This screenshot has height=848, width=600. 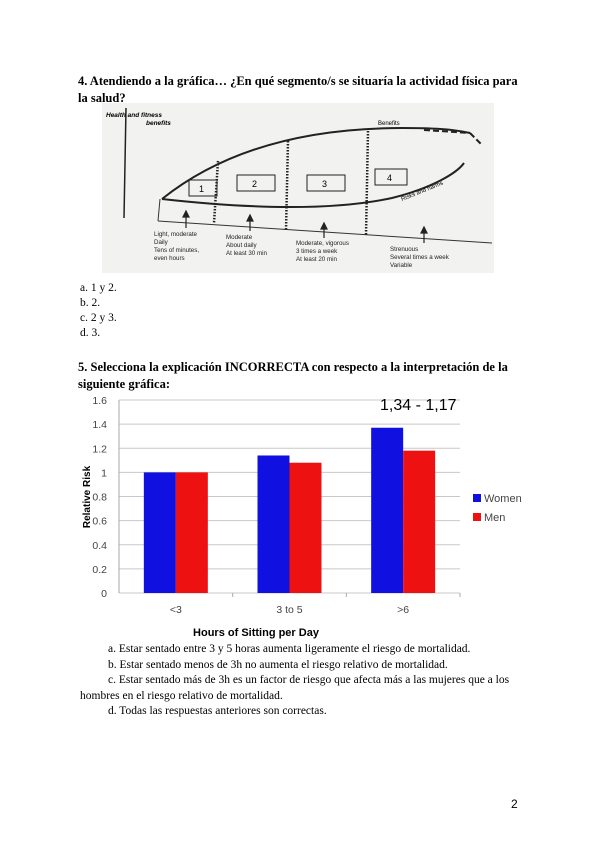 What do you see at coordinates (99, 425) in the screenshot?
I see `y-tick-label: 1.4` at bounding box center [99, 425].